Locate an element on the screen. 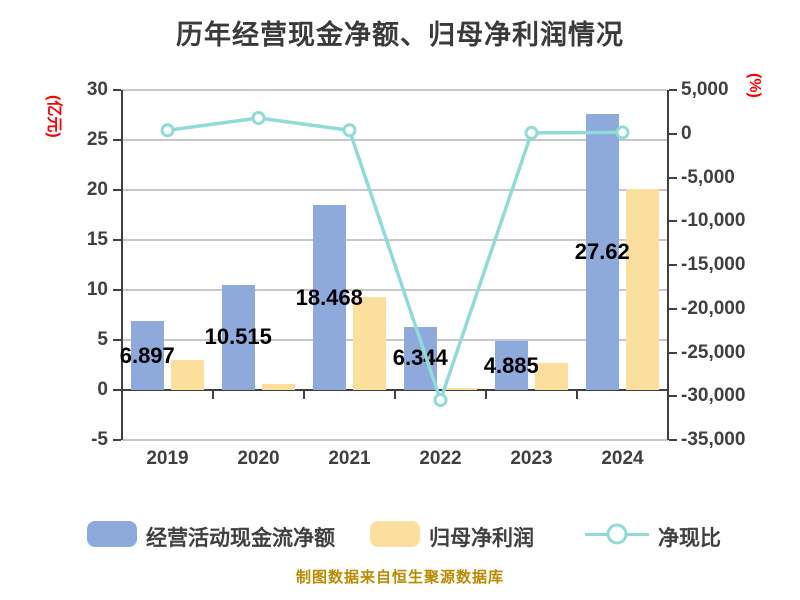 The width and height of the screenshot is (800, 600). left-axis-tick-label: -5 is located at coordinates (99, 439).